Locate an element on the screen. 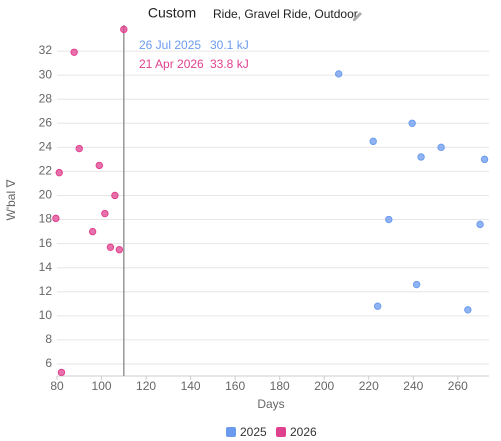 The width and height of the screenshot is (501, 441). x-axis-label: Days is located at coordinates (270, 404).